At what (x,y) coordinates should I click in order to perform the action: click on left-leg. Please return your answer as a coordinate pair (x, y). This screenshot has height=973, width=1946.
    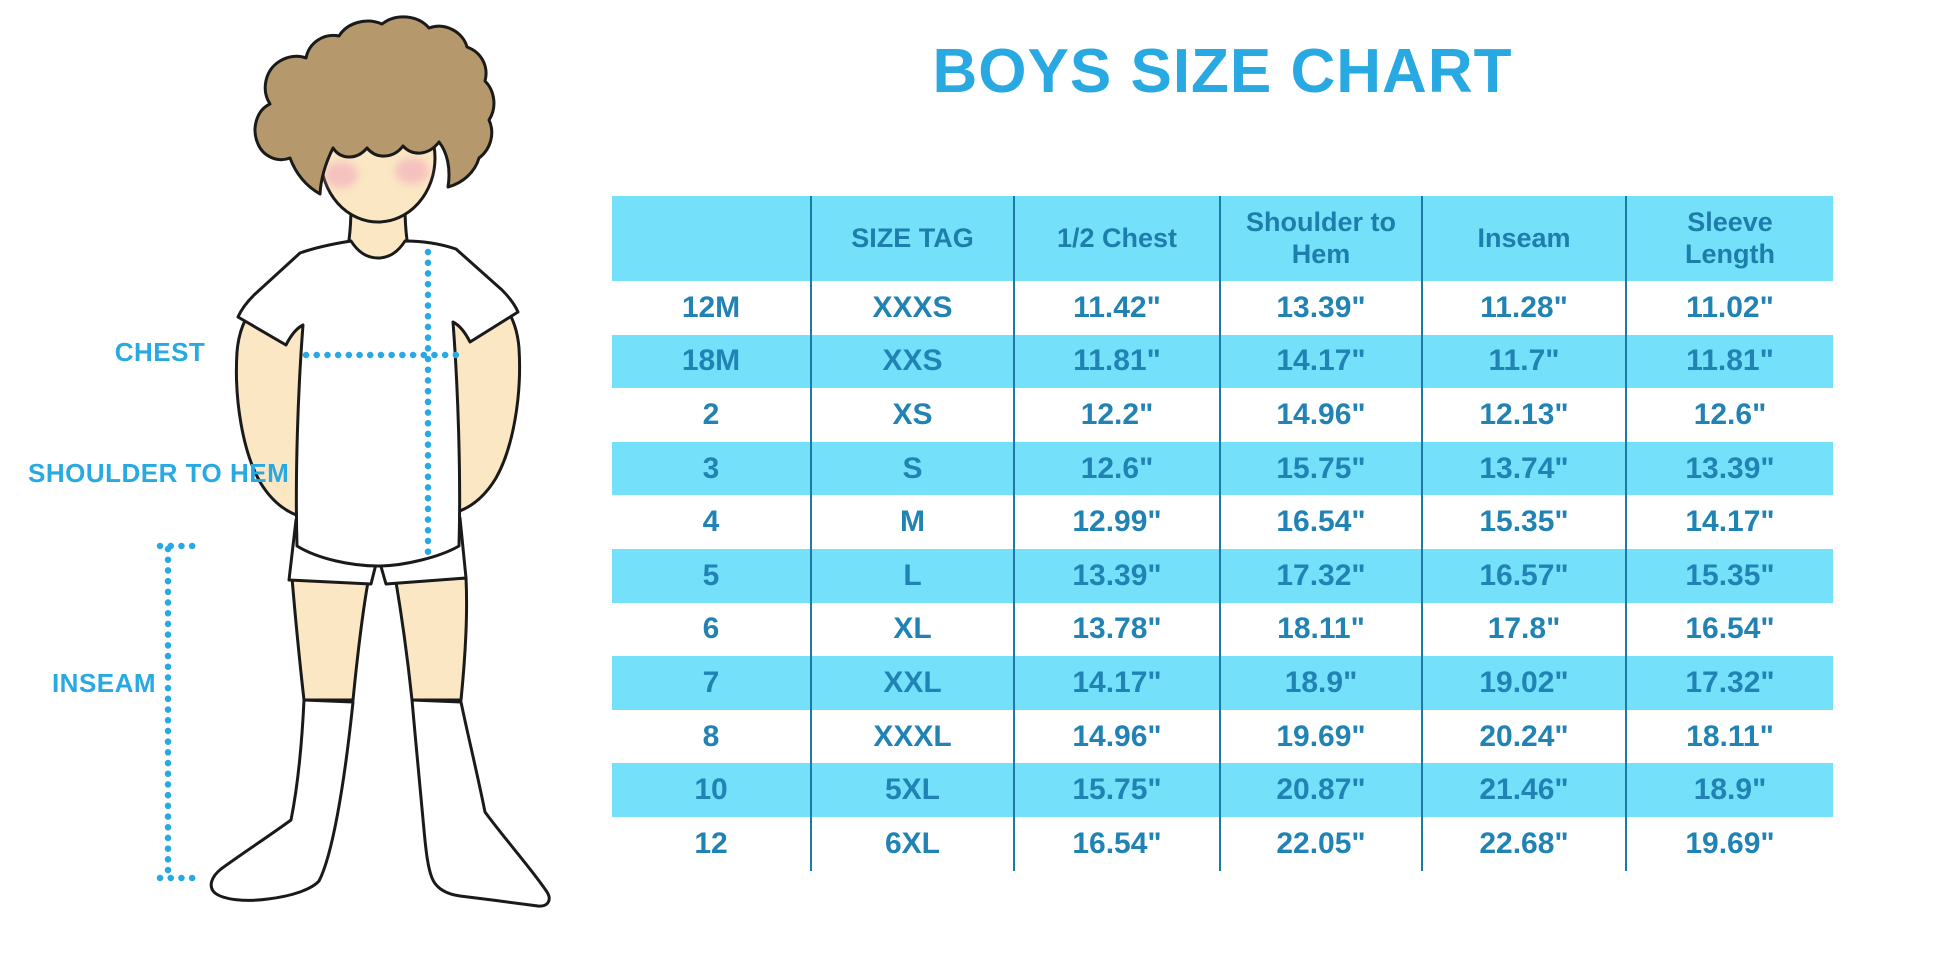
    Looking at the image, I should click on (330, 639).